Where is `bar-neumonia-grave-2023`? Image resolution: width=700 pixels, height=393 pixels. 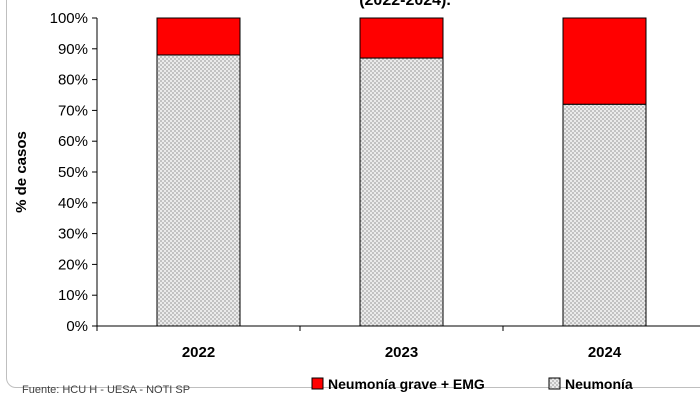 bar-neumonia-grave-2023 is located at coordinates (401, 38).